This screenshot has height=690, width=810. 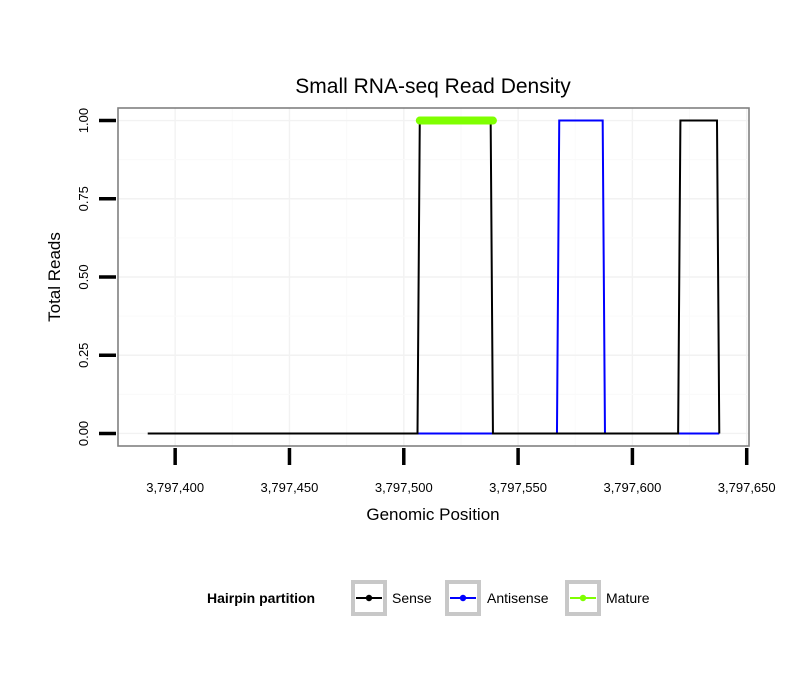 I want to click on x-tick-label: 3,797,500, so click(x=404, y=487).